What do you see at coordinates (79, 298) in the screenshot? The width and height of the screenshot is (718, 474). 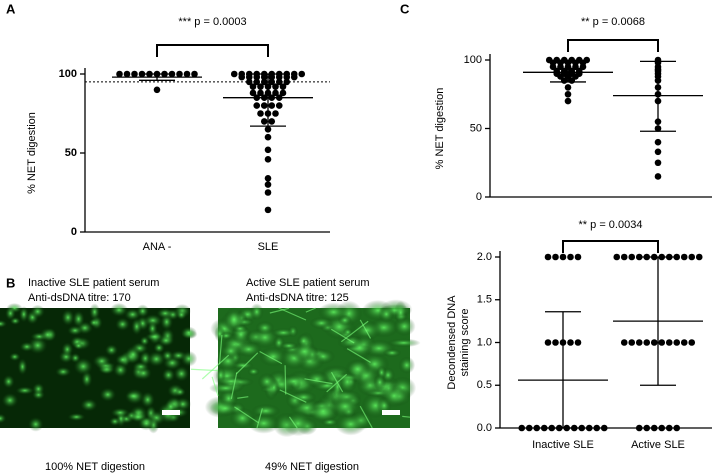 I see `image-subtitle: Anti-dsDNA titre: 170` at bounding box center [79, 298].